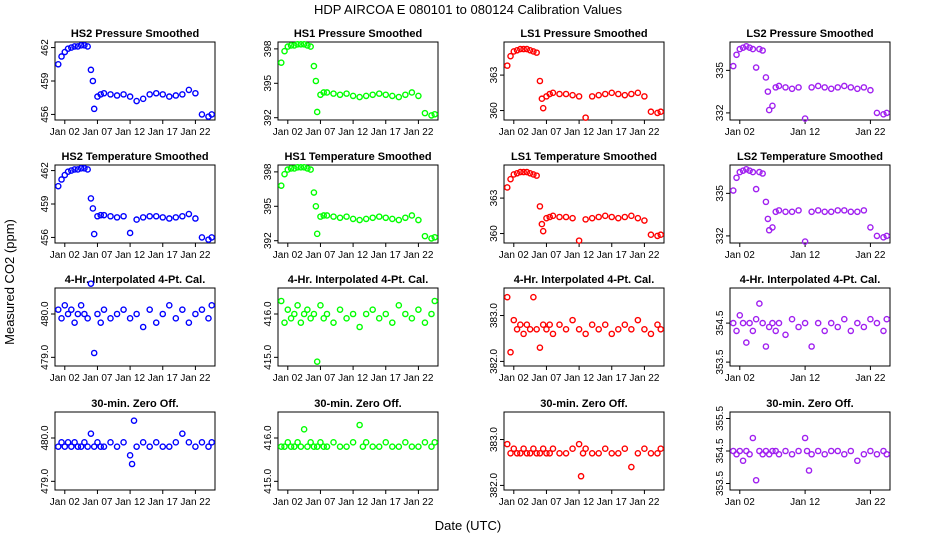 This screenshot has width=936, height=540. I want to click on panel-title: LS2 Temperature Smoothed, so click(810, 157).